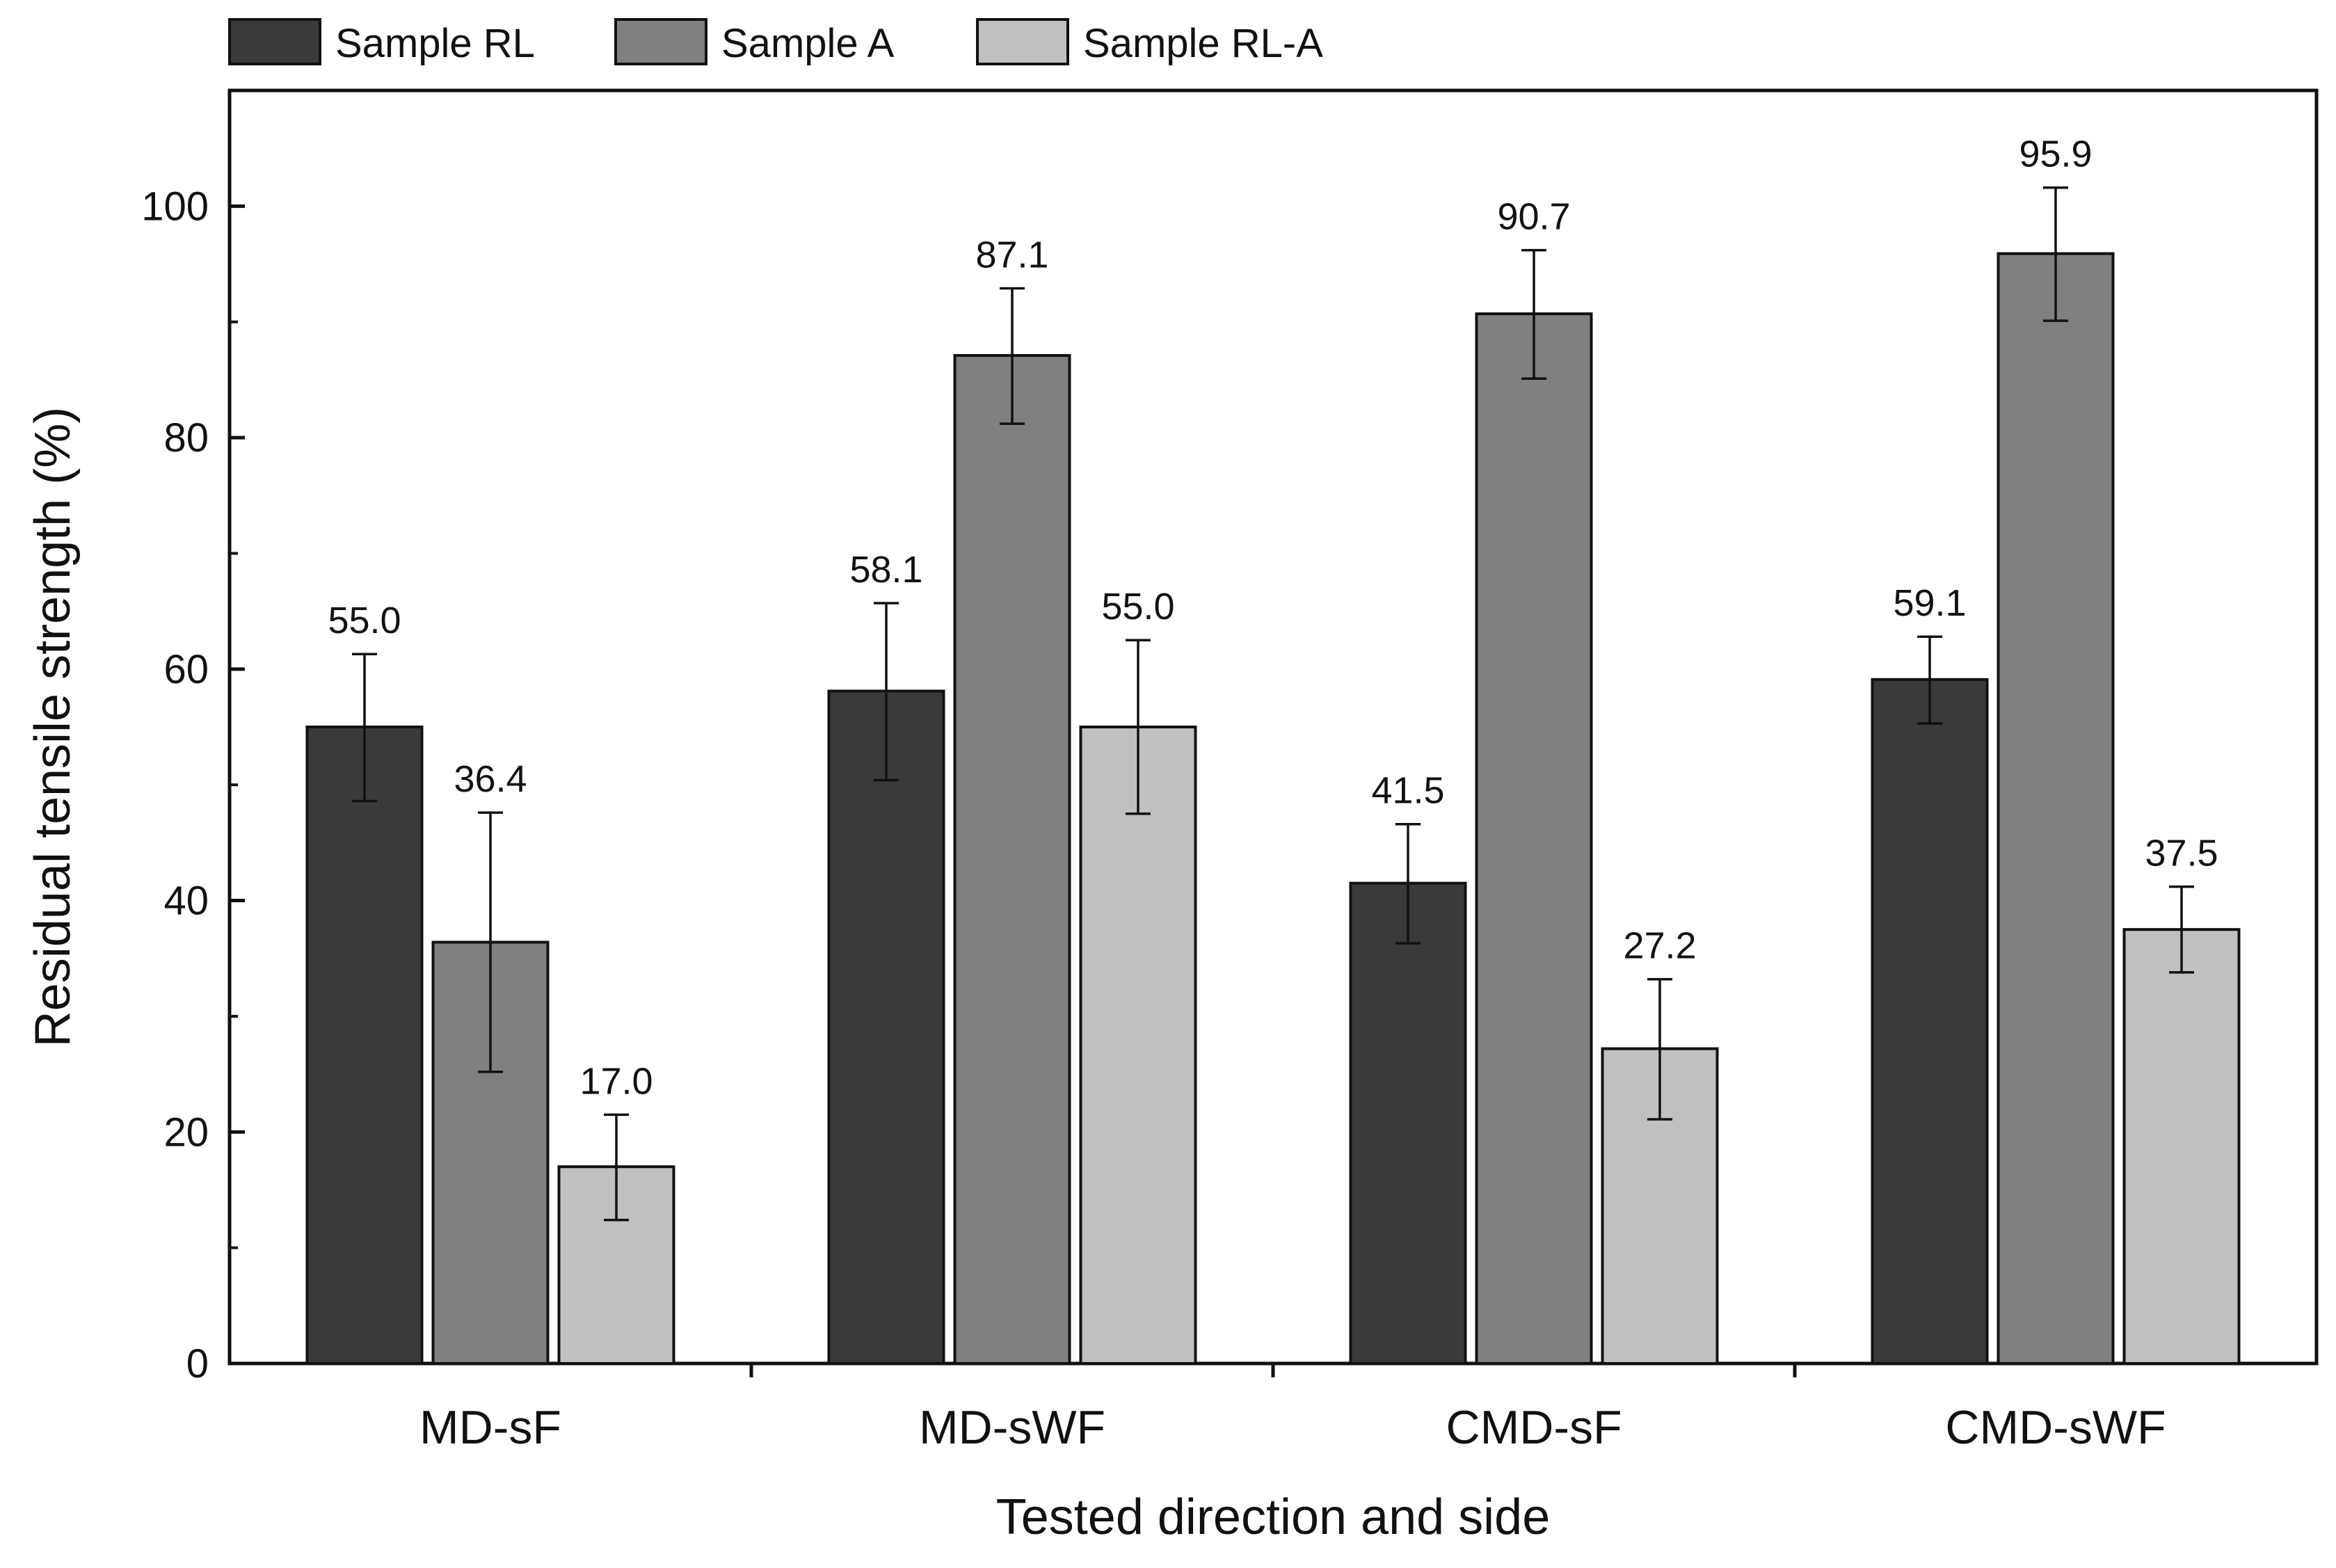 The width and height of the screenshot is (2336, 1568). I want to click on legend: Sample RL Sample A Sample RL-A, so click(775, 42).